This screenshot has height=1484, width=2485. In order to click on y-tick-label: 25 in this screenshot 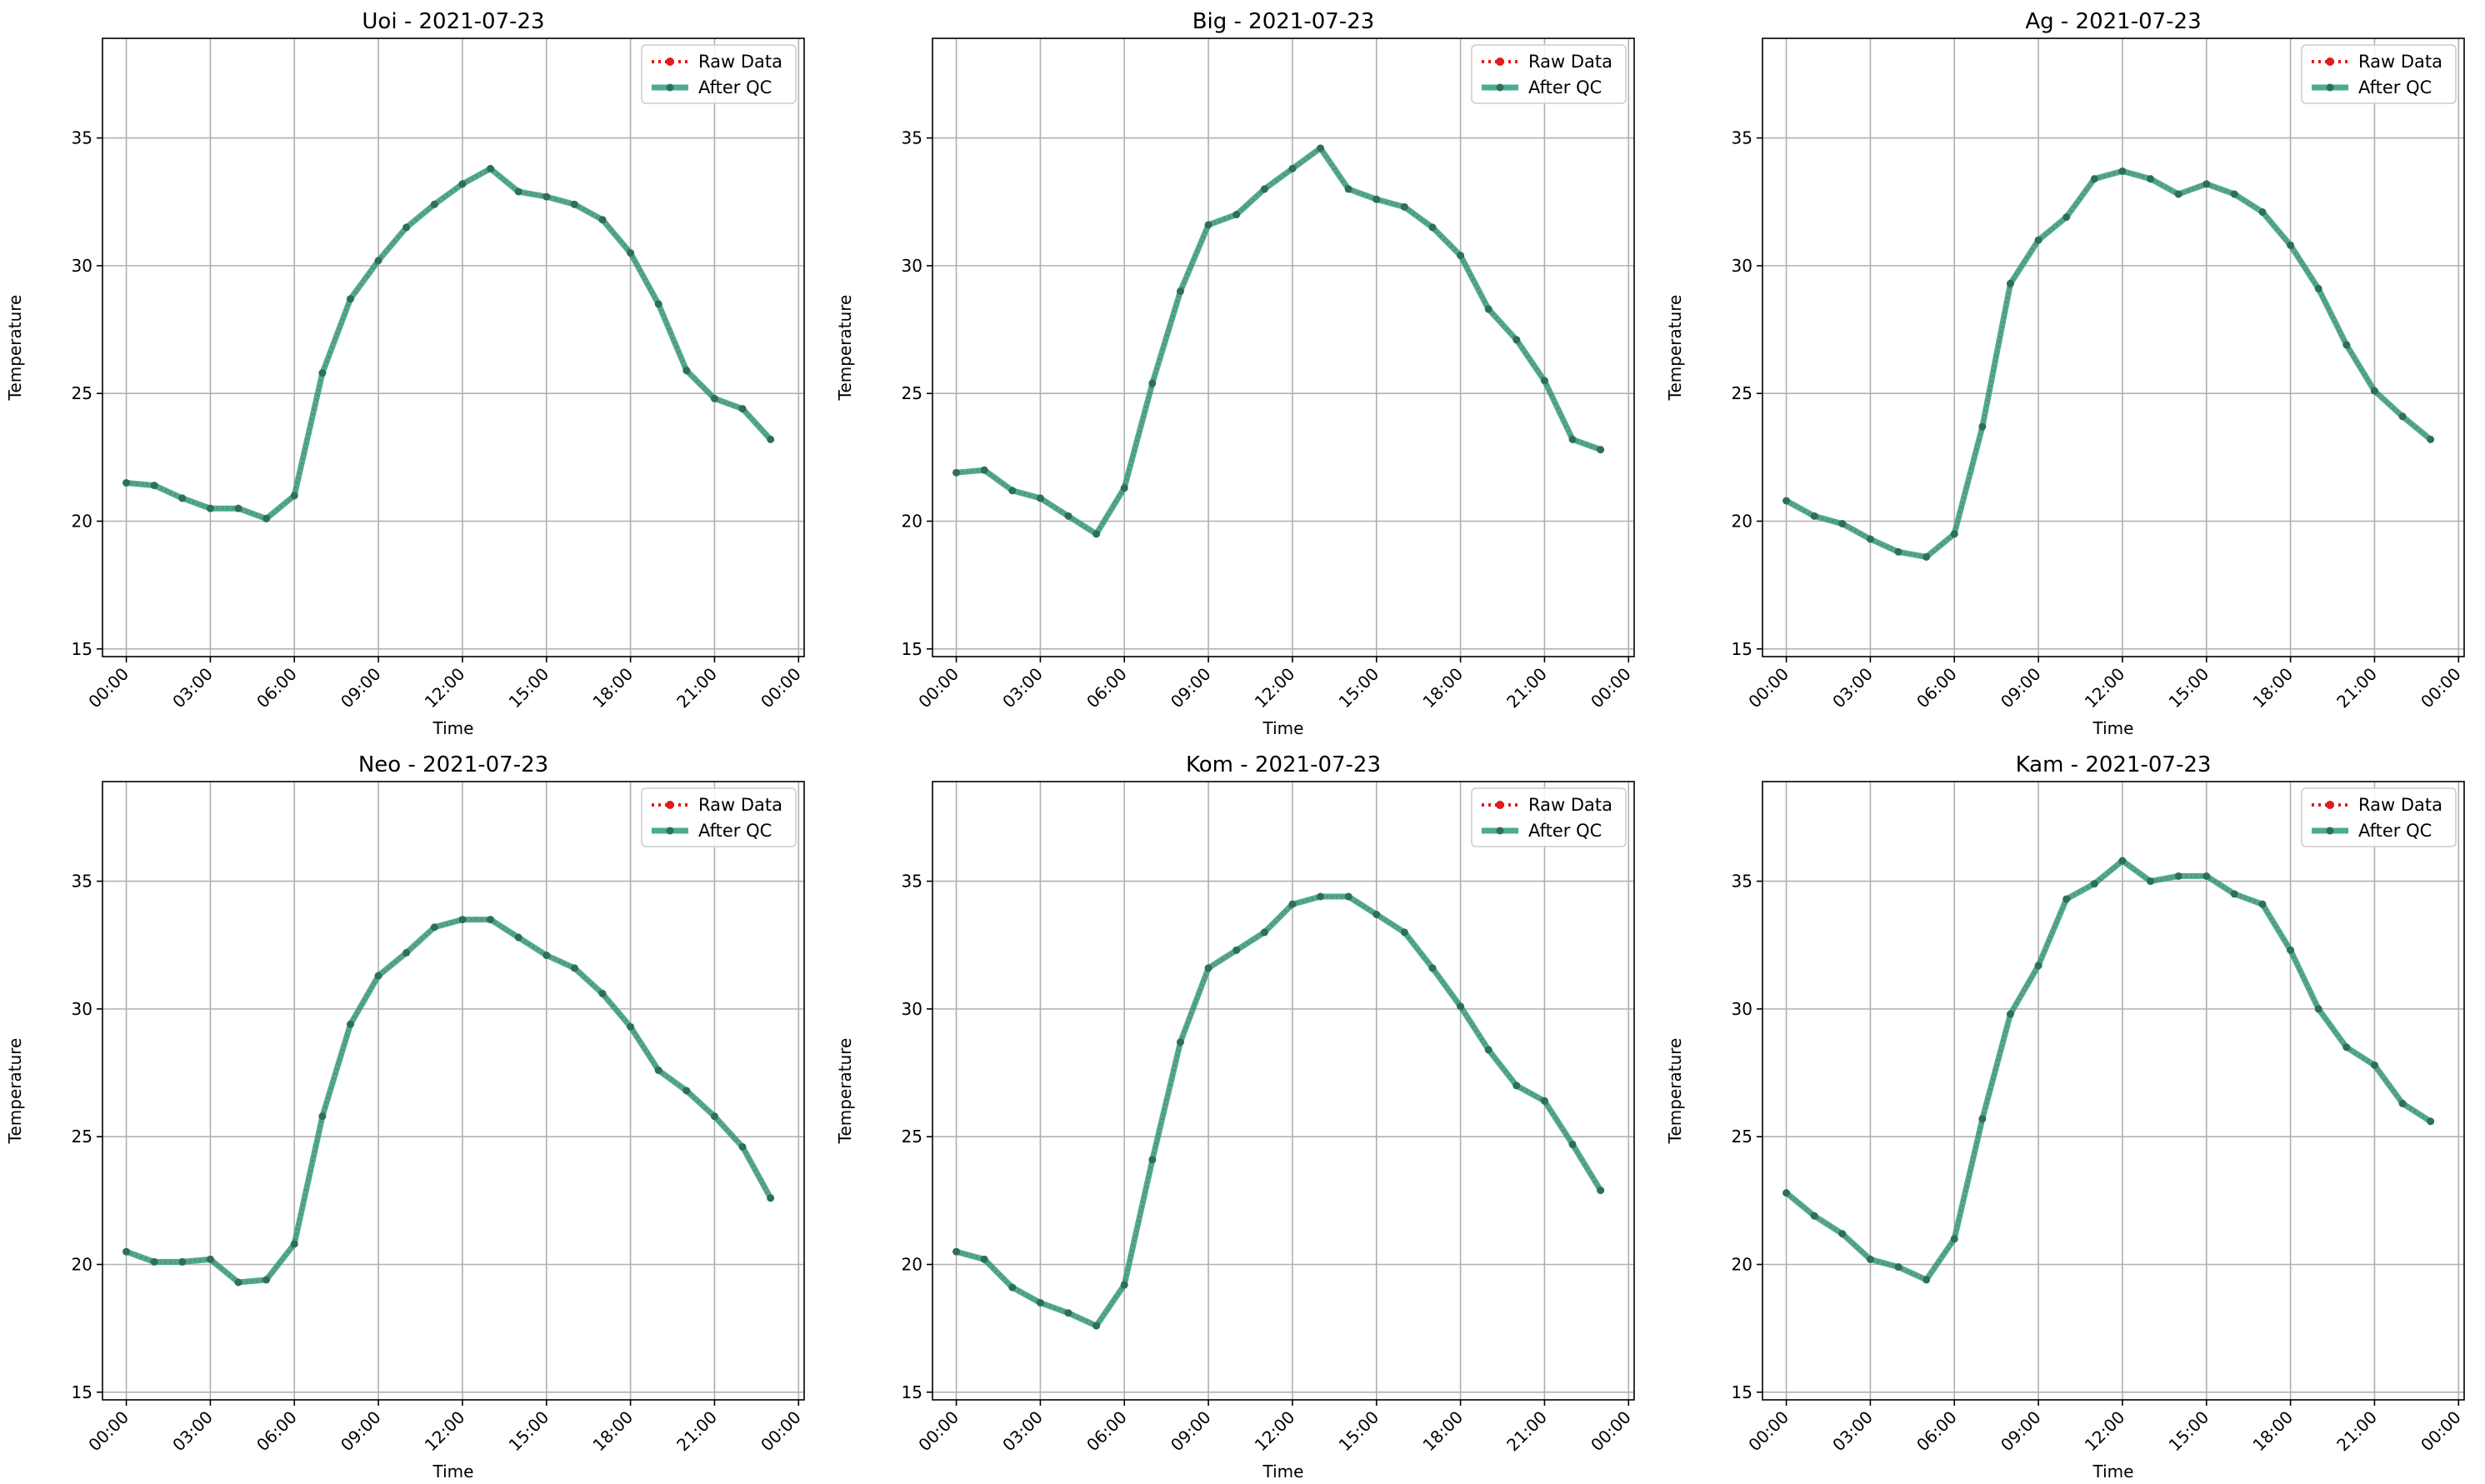, I will do `click(912, 1137)`.